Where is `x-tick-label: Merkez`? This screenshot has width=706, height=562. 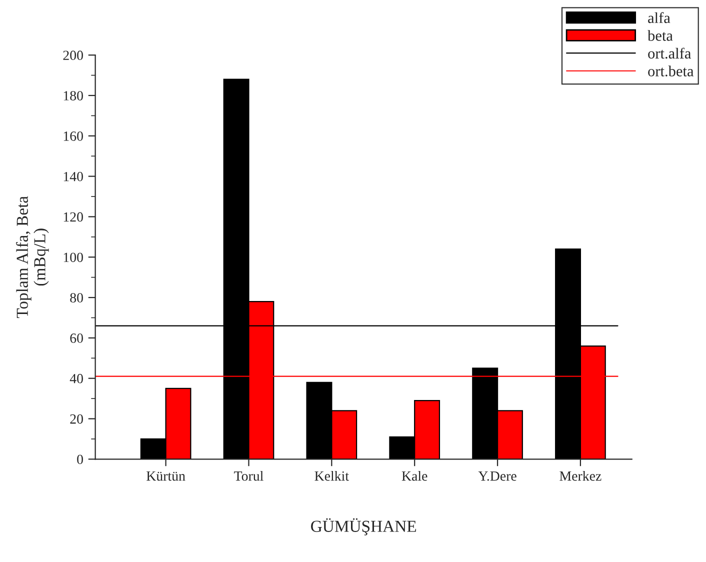 x-tick-label: Merkez is located at coordinates (581, 475).